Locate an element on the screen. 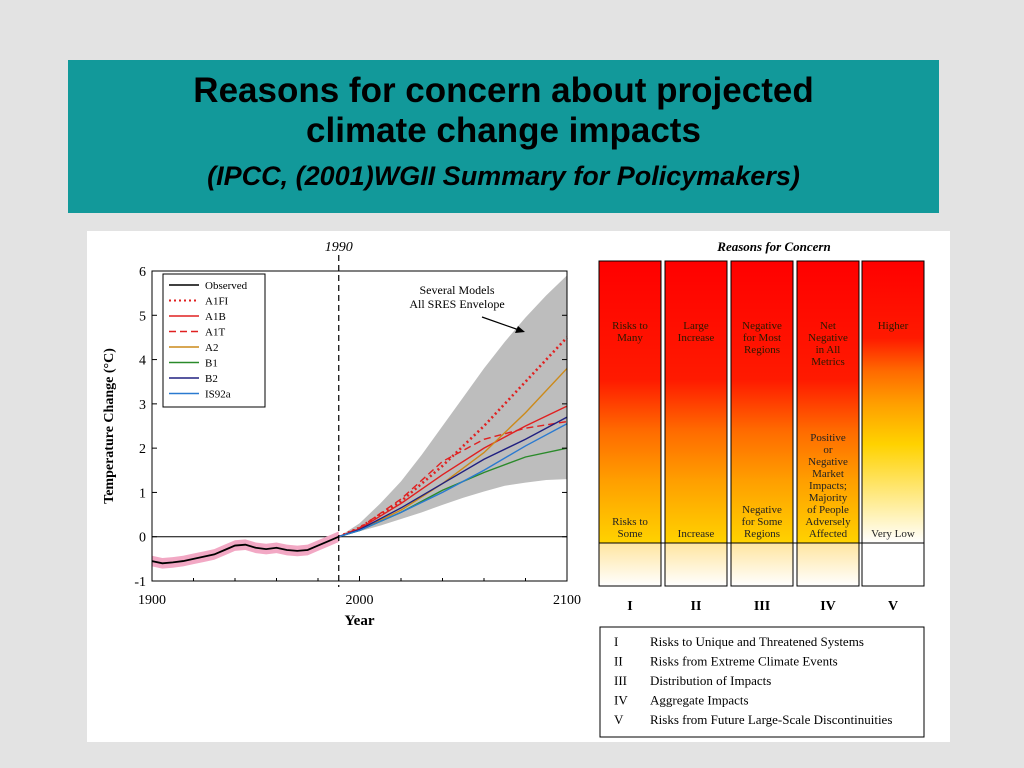  concern-bottom-label: Risks to is located at coordinates (630, 522).